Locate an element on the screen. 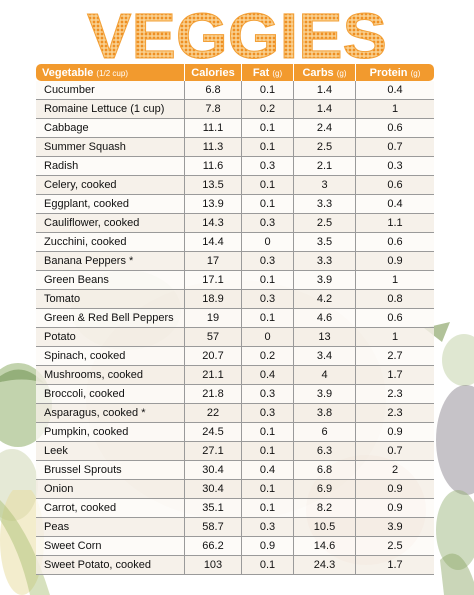 The height and width of the screenshot is (595, 474). fat-cell: 0.4 is located at coordinates (268, 470).